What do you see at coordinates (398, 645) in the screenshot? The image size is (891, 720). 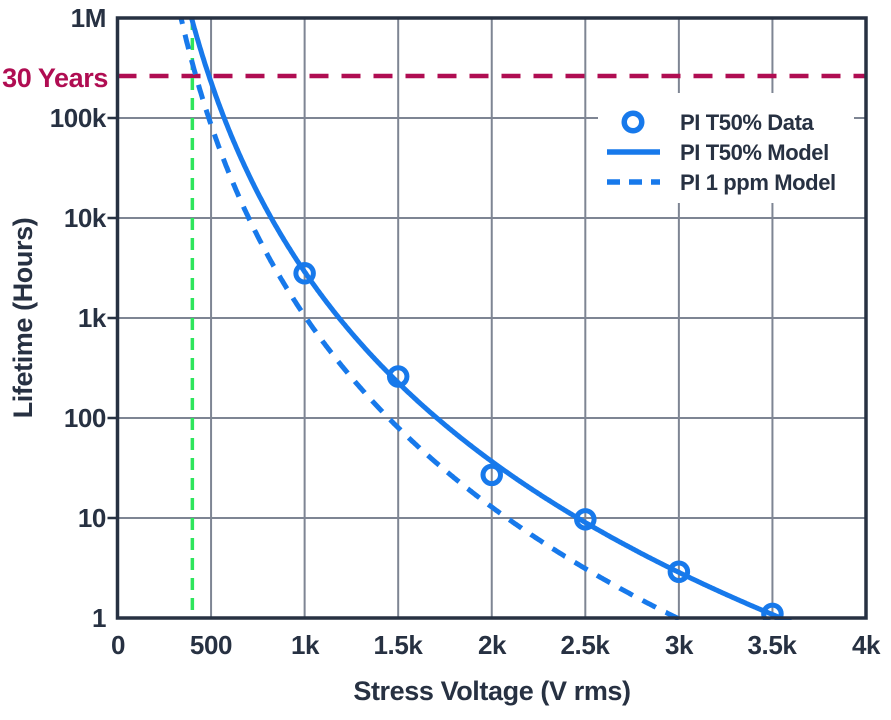 I see `x-tick-1.5k: 1.5k` at bounding box center [398, 645].